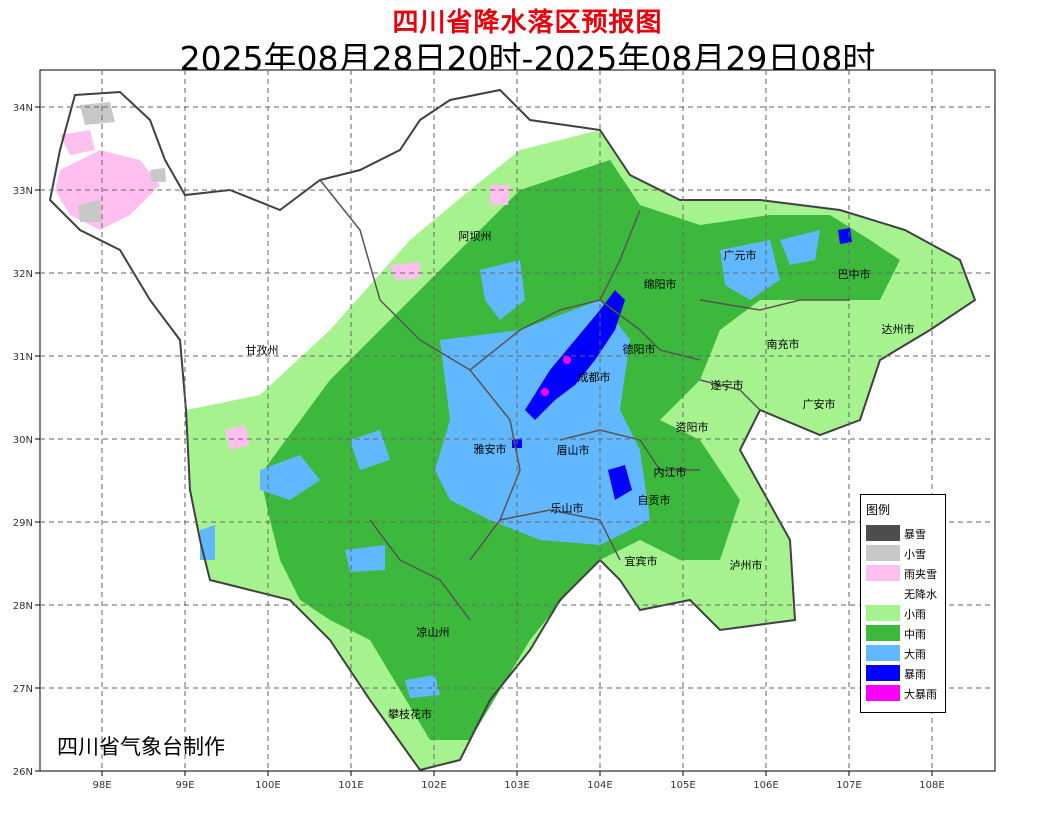 The height and width of the screenshot is (821, 1055). I want to click on city-label: 自贡市, so click(654, 500).